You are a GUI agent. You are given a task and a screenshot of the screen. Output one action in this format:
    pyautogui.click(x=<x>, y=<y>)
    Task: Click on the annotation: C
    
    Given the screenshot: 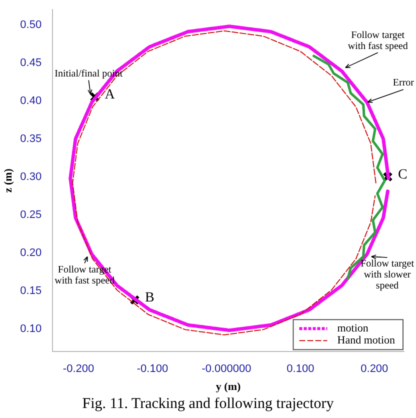 What is the action you would take?
    pyautogui.click(x=403, y=174)
    